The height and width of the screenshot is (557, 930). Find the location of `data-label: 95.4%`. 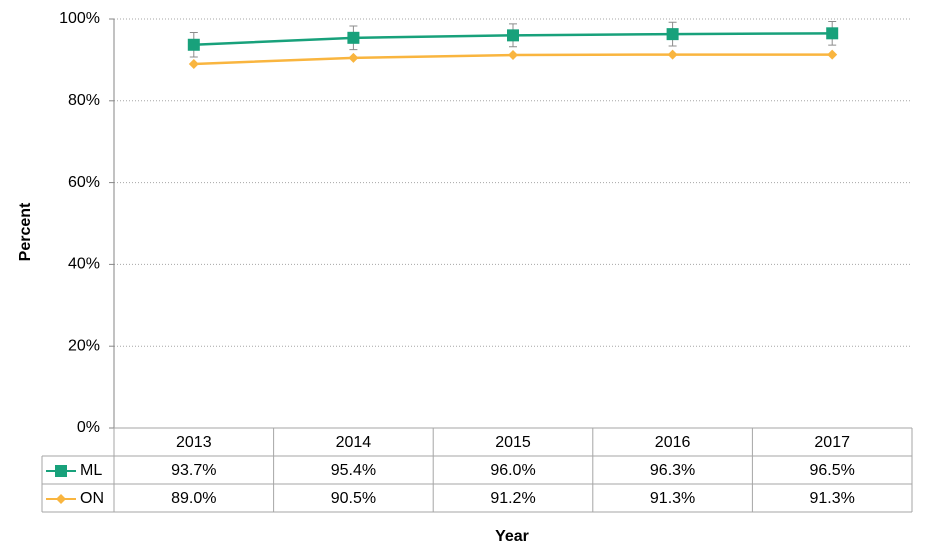

data-label: 95.4% is located at coordinates (353, 470).